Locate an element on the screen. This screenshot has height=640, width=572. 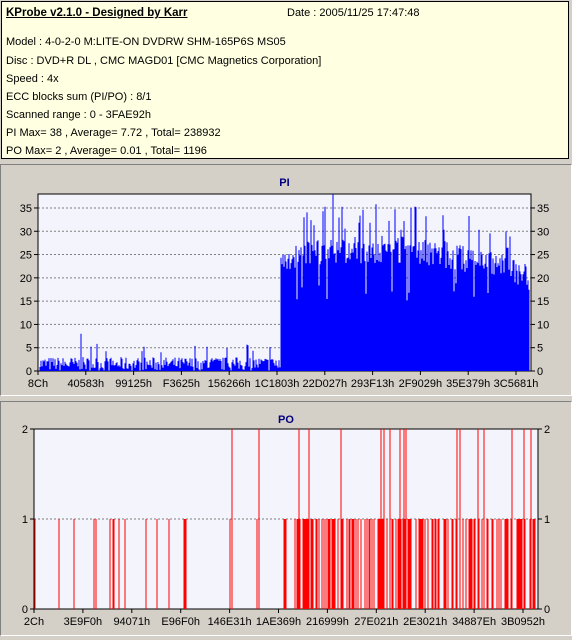
pi-xtick-label: 40583h is located at coordinates (85, 384).